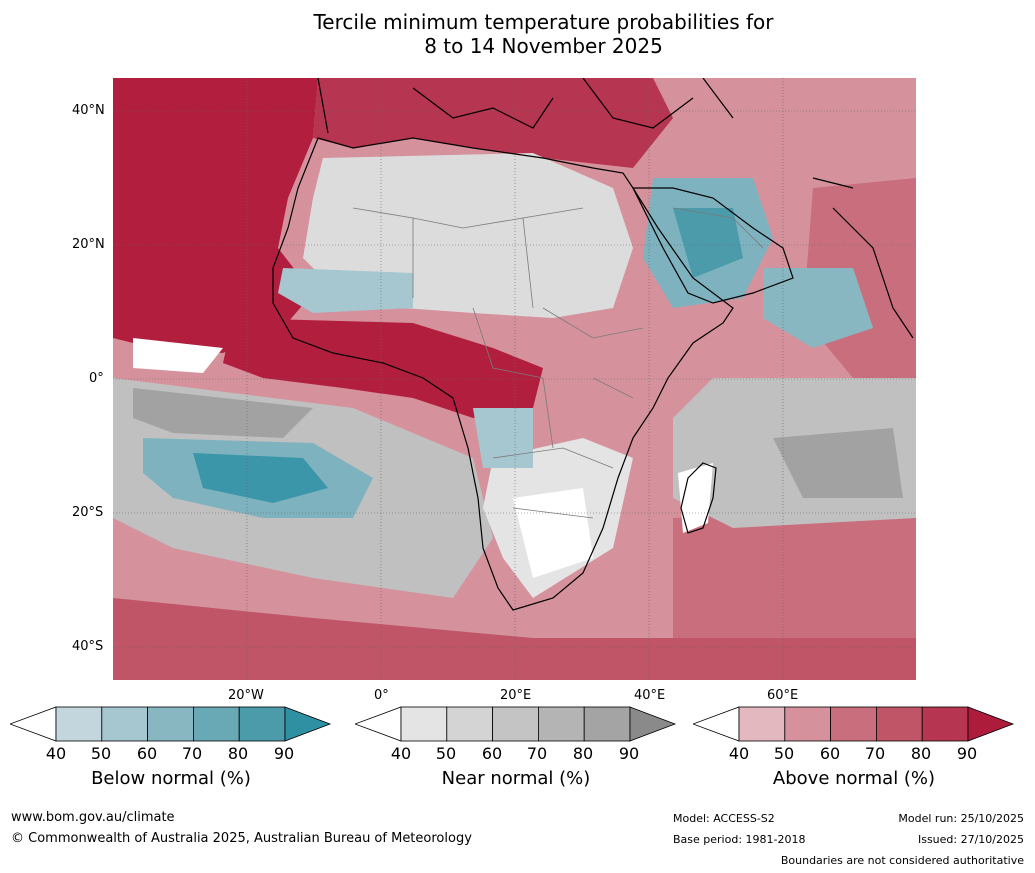 The image size is (1035, 873). I want to click on arabia-coastline, so click(713, 245).